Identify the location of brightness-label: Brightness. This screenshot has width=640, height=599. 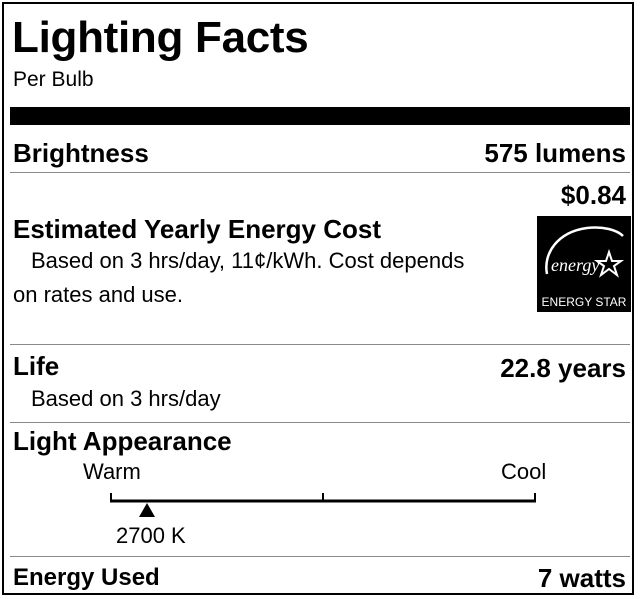
(81, 153).